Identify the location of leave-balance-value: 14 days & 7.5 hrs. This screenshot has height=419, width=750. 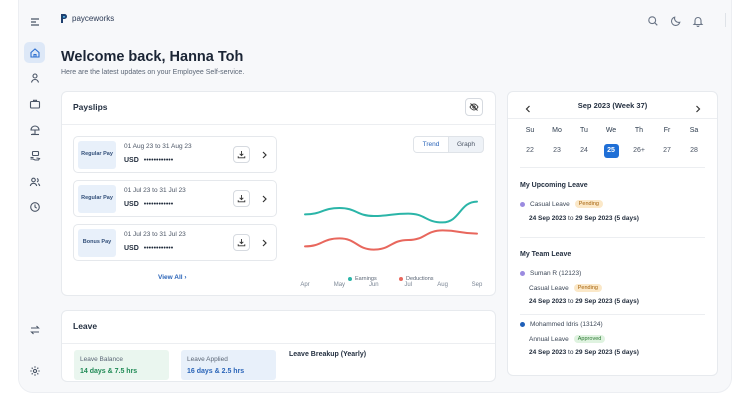
(109, 371).